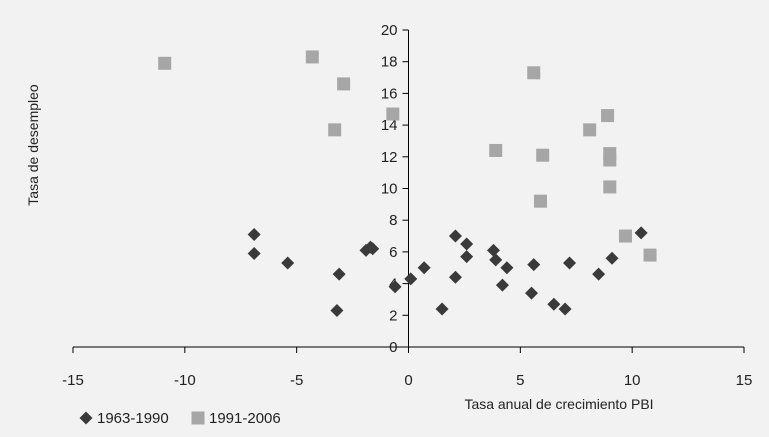 The image size is (769, 437). Describe the element at coordinates (393, 347) in the screenshot. I see `y-tick-label: 0` at that location.